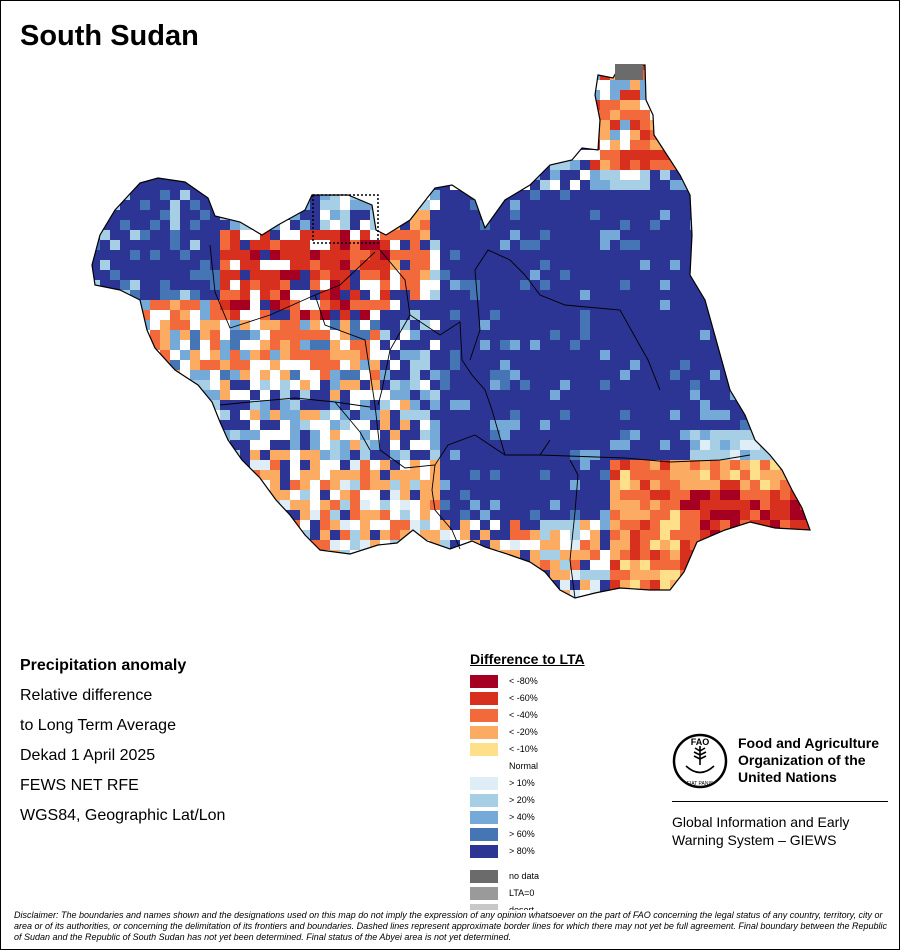 The image size is (900, 950). Describe the element at coordinates (560, 876) in the screenshot. I see `legend-extra-row: no data` at that location.